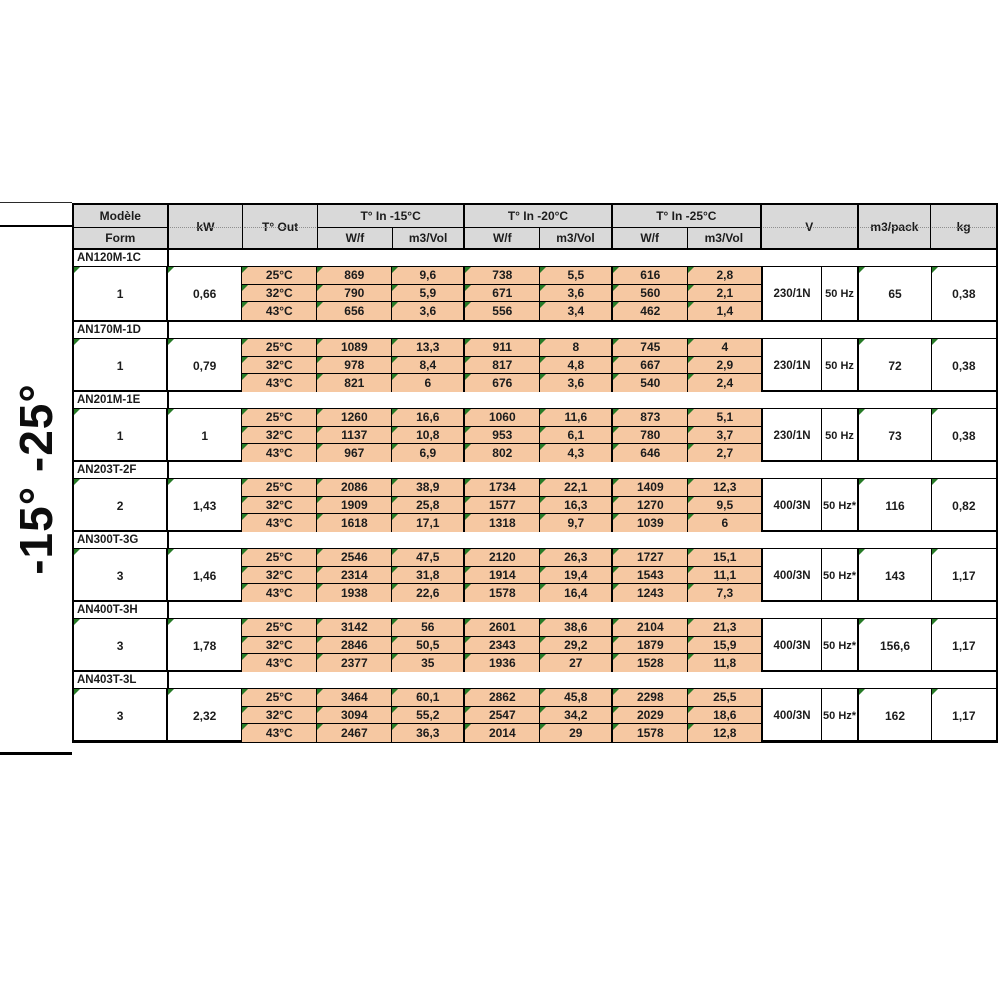  Describe the element at coordinates (355, 698) in the screenshot. I see `wf-15-cell: 3464` at that location.